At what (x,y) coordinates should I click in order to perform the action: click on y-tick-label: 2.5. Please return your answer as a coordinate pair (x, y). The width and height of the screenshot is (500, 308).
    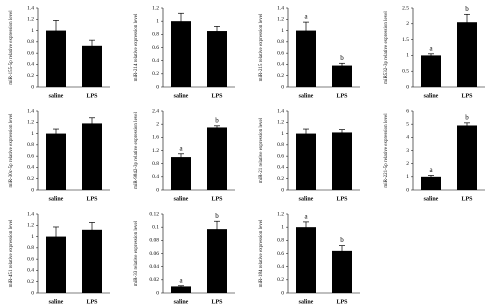
    Looking at the image, I should click on (405, 8).